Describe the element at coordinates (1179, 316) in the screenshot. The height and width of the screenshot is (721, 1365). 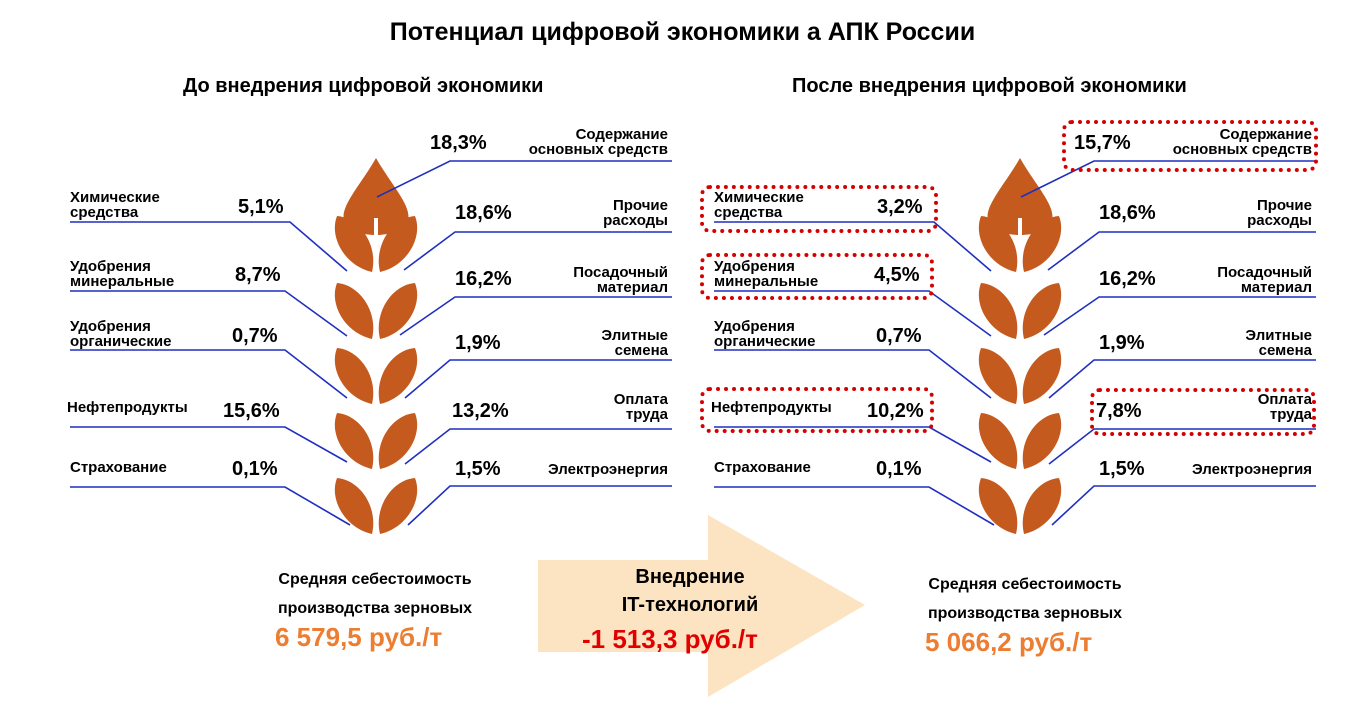
I see `after-item-5-connector` at that location.